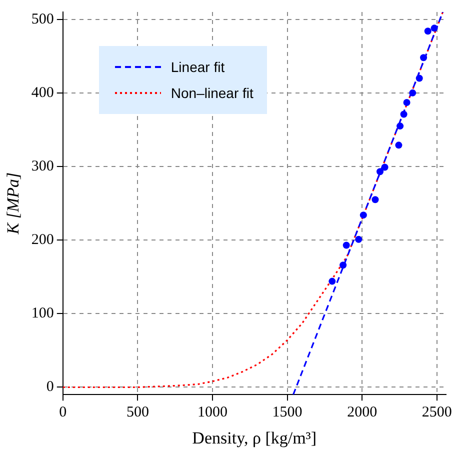 This screenshot has width=455, height=453. I want to click on y-tick-label: 400, so click(42, 92).